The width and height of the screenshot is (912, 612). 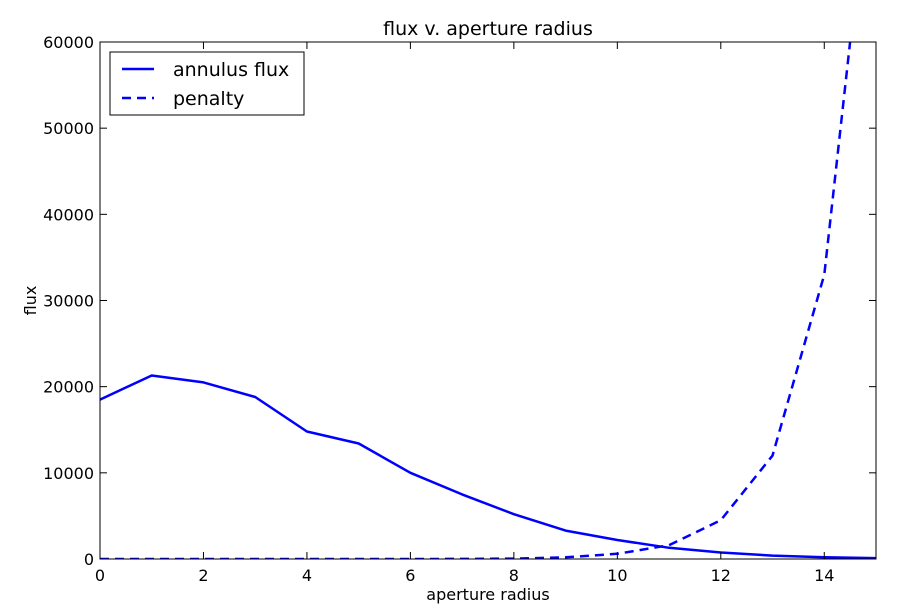 What do you see at coordinates (488, 29) in the screenshot?
I see `chart-title: flux v. aperture radius` at bounding box center [488, 29].